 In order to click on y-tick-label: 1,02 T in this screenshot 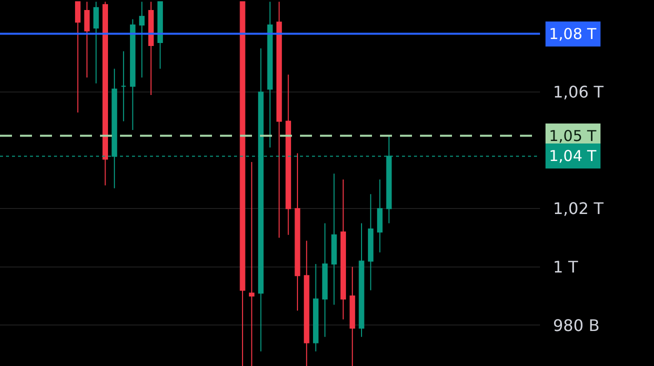, I will do `click(578, 208)`.